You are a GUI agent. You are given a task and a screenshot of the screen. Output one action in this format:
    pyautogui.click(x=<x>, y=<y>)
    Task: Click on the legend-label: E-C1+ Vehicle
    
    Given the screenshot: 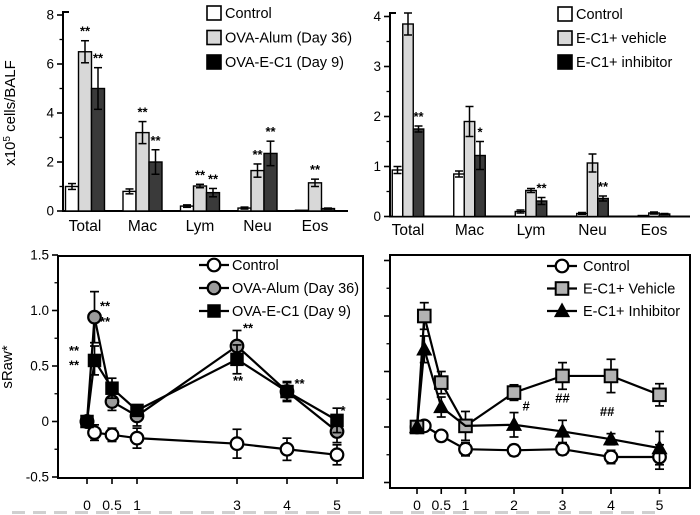 What is the action you would take?
    pyautogui.click(x=629, y=290)
    